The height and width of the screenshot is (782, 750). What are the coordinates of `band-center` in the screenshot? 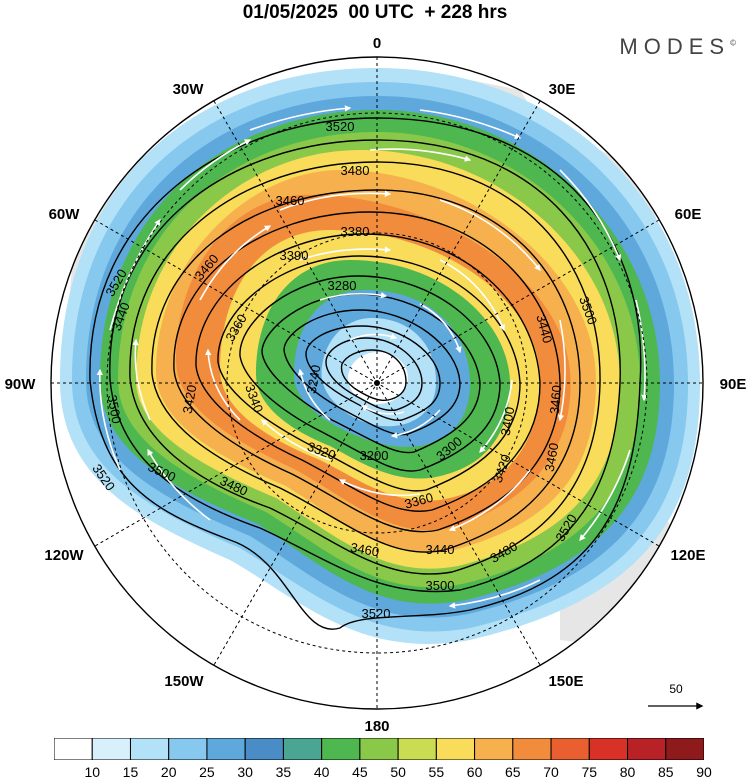 It's located at (378, 378).